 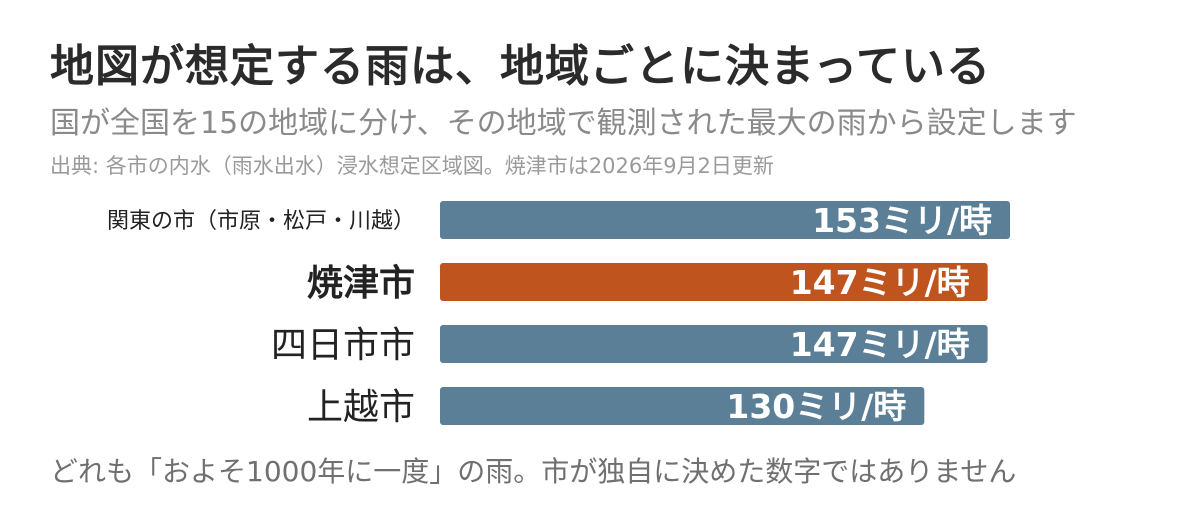 What do you see at coordinates (902, 220) in the screenshot?
I see `data-label-0: 153ミリ/時` at bounding box center [902, 220].